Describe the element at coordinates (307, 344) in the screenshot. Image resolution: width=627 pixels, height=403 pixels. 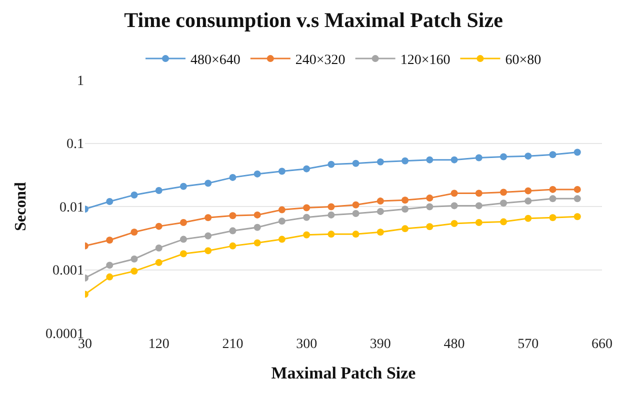
I see `x-tick-label: 300` at that location.